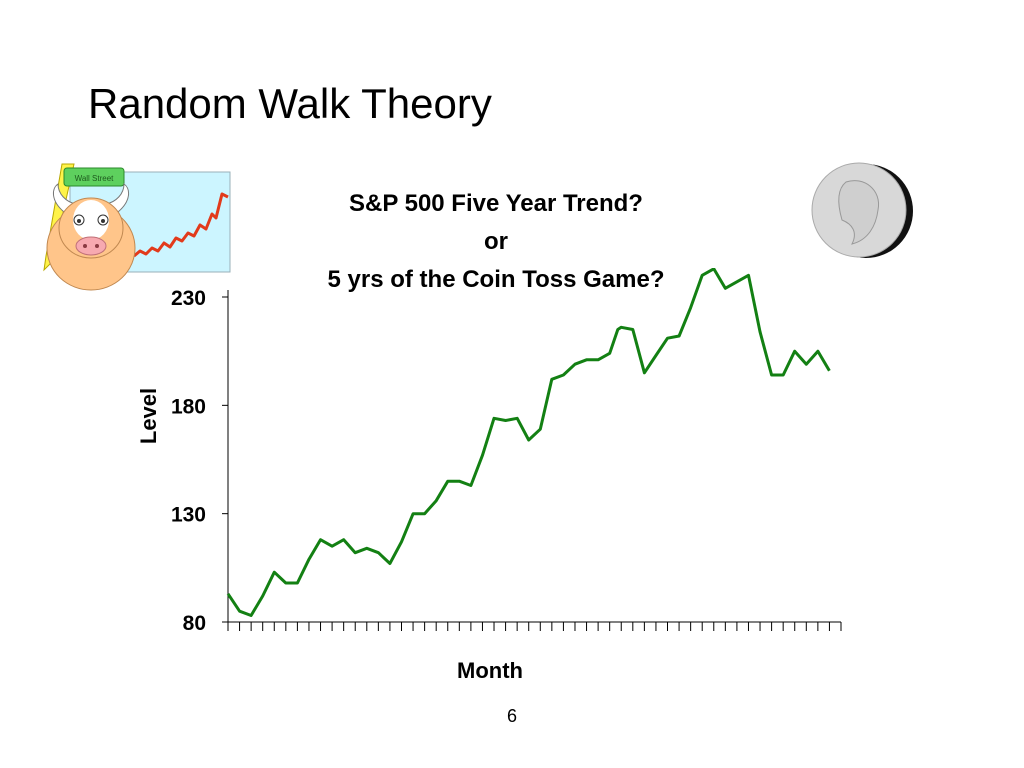 Image resolution: width=1024 pixels, height=768 pixels. I want to click on bull-clipart: Wall Street, so click(137, 227).